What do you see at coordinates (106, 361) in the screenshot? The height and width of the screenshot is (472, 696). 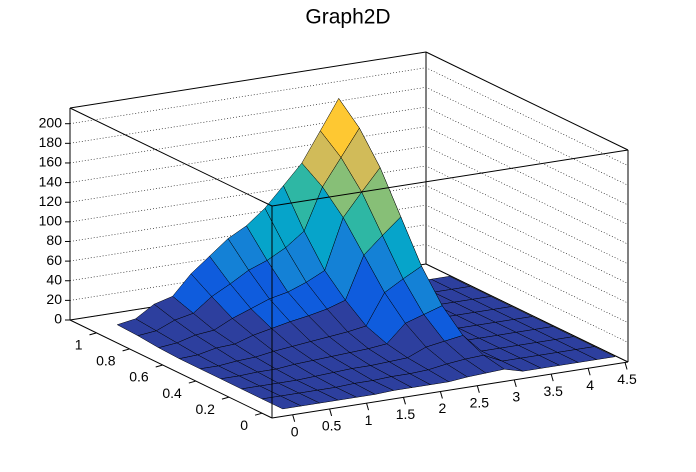 I see `y-tick-label: 0.8` at bounding box center [106, 361].